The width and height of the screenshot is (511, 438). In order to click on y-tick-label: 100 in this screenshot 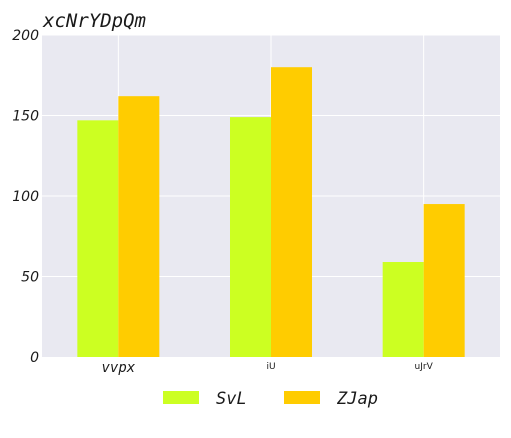, I will do `click(25, 197)`.